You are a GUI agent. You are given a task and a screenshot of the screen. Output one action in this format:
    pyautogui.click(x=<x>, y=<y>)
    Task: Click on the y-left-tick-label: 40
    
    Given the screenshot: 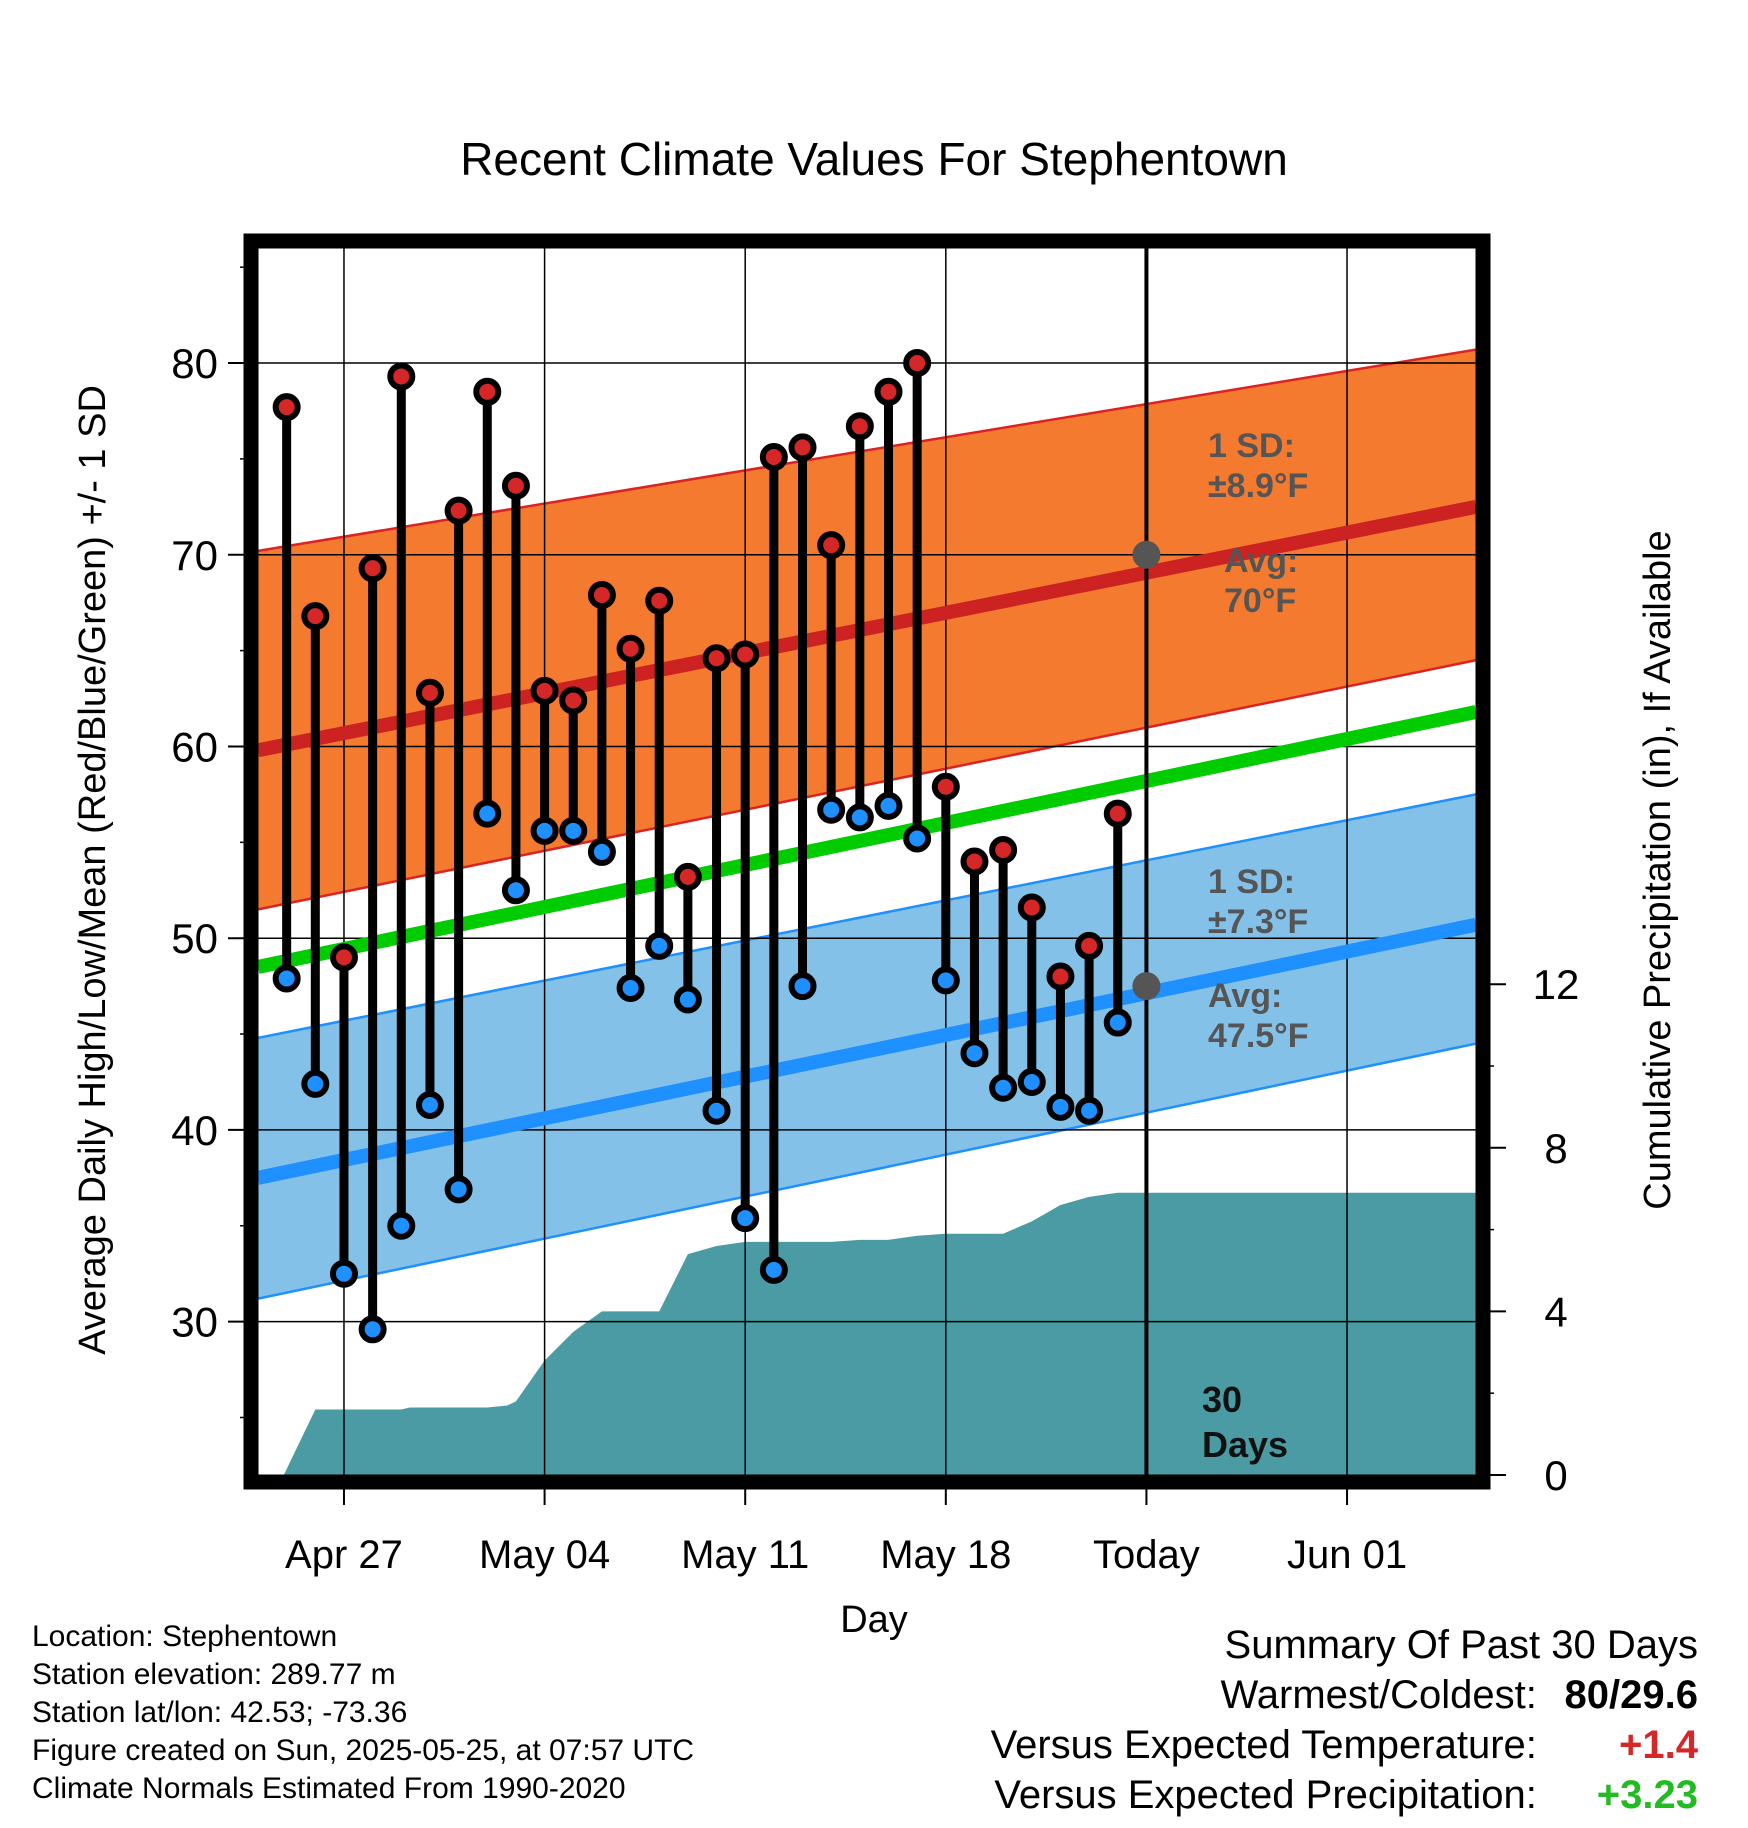 What is the action you would take?
    pyautogui.click(x=194, y=1130)
    